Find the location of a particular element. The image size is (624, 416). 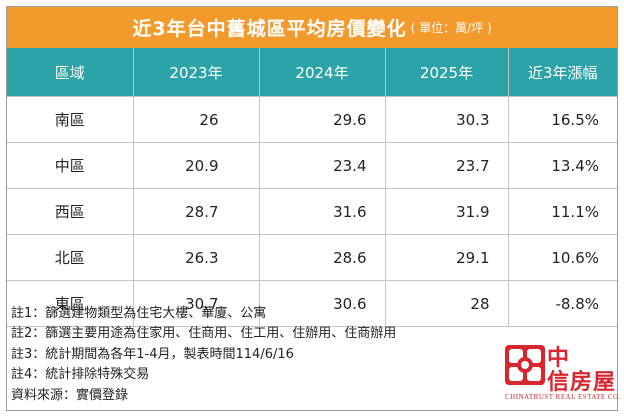

logo-name-line2: 信房屋 is located at coordinates (582, 382).